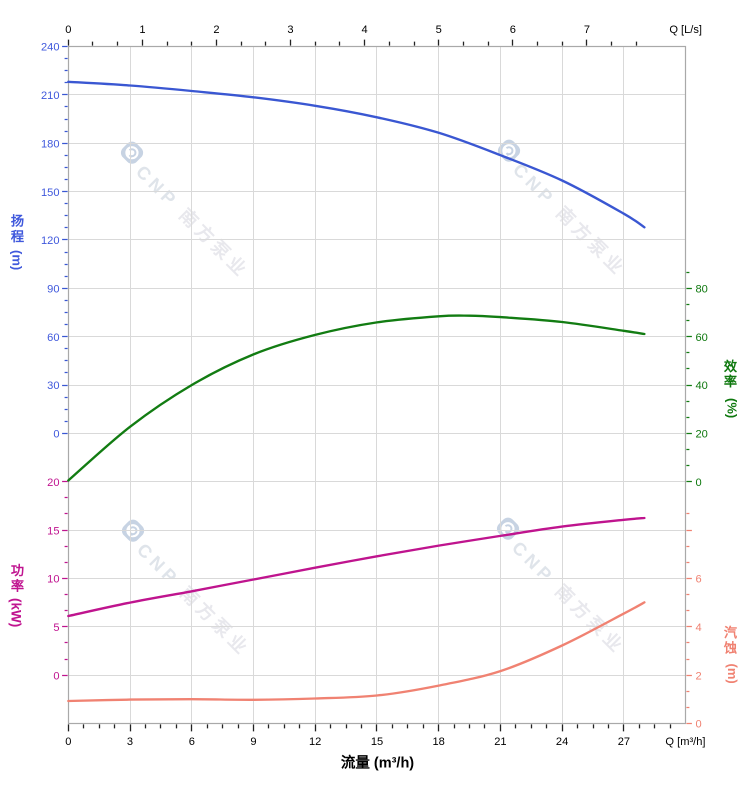  I want to click on svg-text: 30, so click(53, 386).